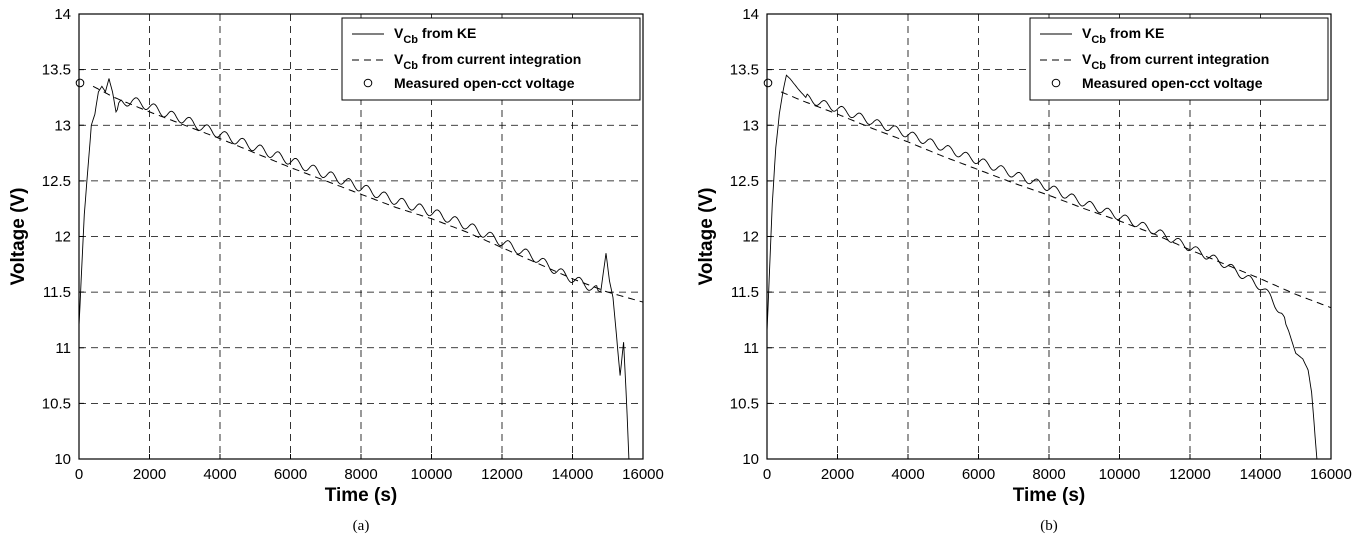 The width and height of the screenshot is (1369, 537). Describe the element at coordinates (1049, 526) in the screenshot. I see `figure-caption: (b)` at that location.